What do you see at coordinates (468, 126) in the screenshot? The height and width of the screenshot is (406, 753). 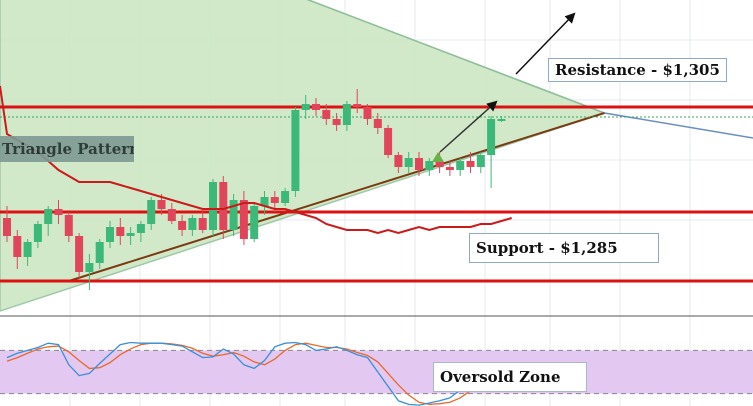 I see `projection-arrow-icon` at bounding box center [468, 126].